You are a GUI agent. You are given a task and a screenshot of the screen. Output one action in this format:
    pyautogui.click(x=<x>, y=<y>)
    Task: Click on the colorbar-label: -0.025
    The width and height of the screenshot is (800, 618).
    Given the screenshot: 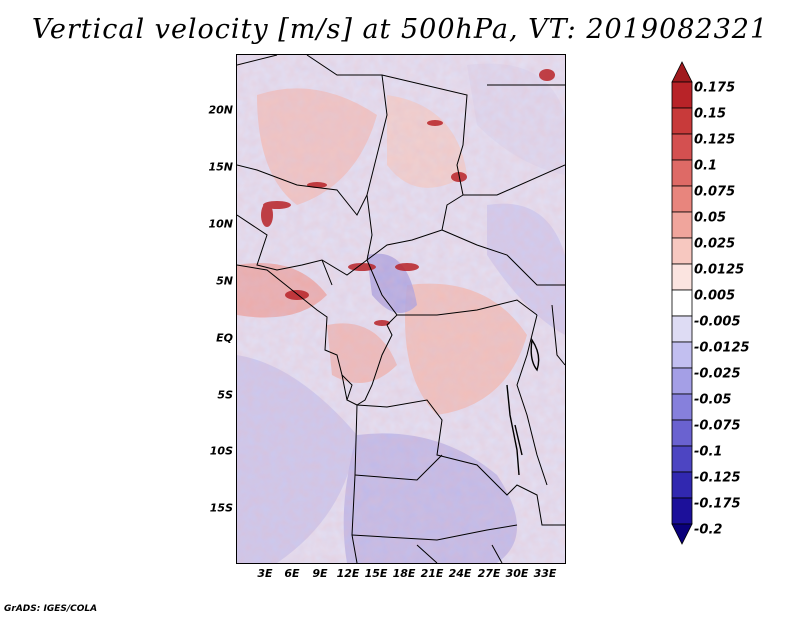 What is the action you would take?
    pyautogui.click(x=717, y=374)
    